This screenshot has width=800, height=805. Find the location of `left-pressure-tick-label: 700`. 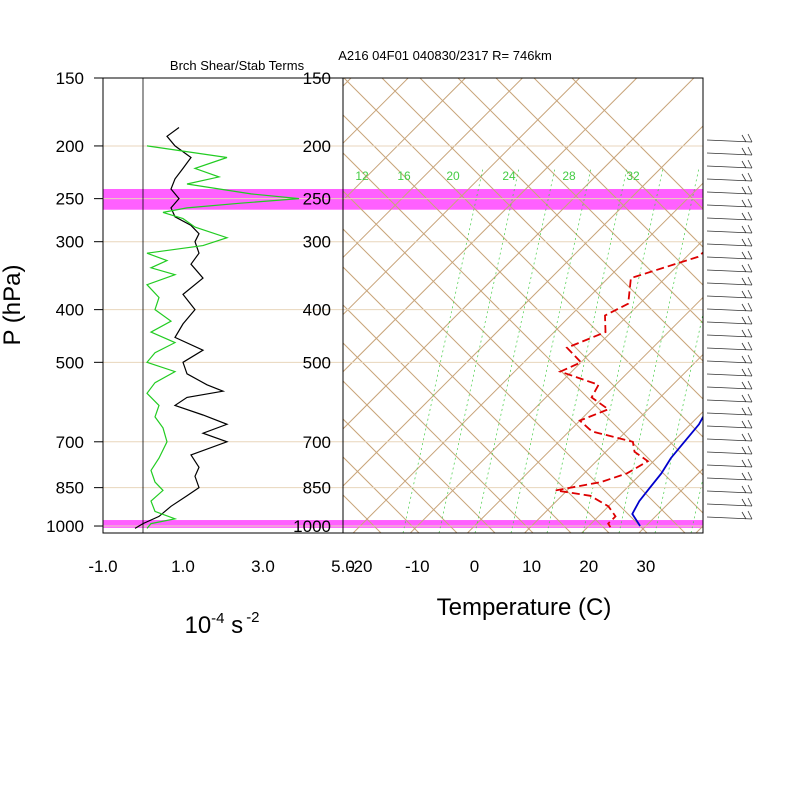

left-pressure-tick-label: 700 is located at coordinates (70, 442).